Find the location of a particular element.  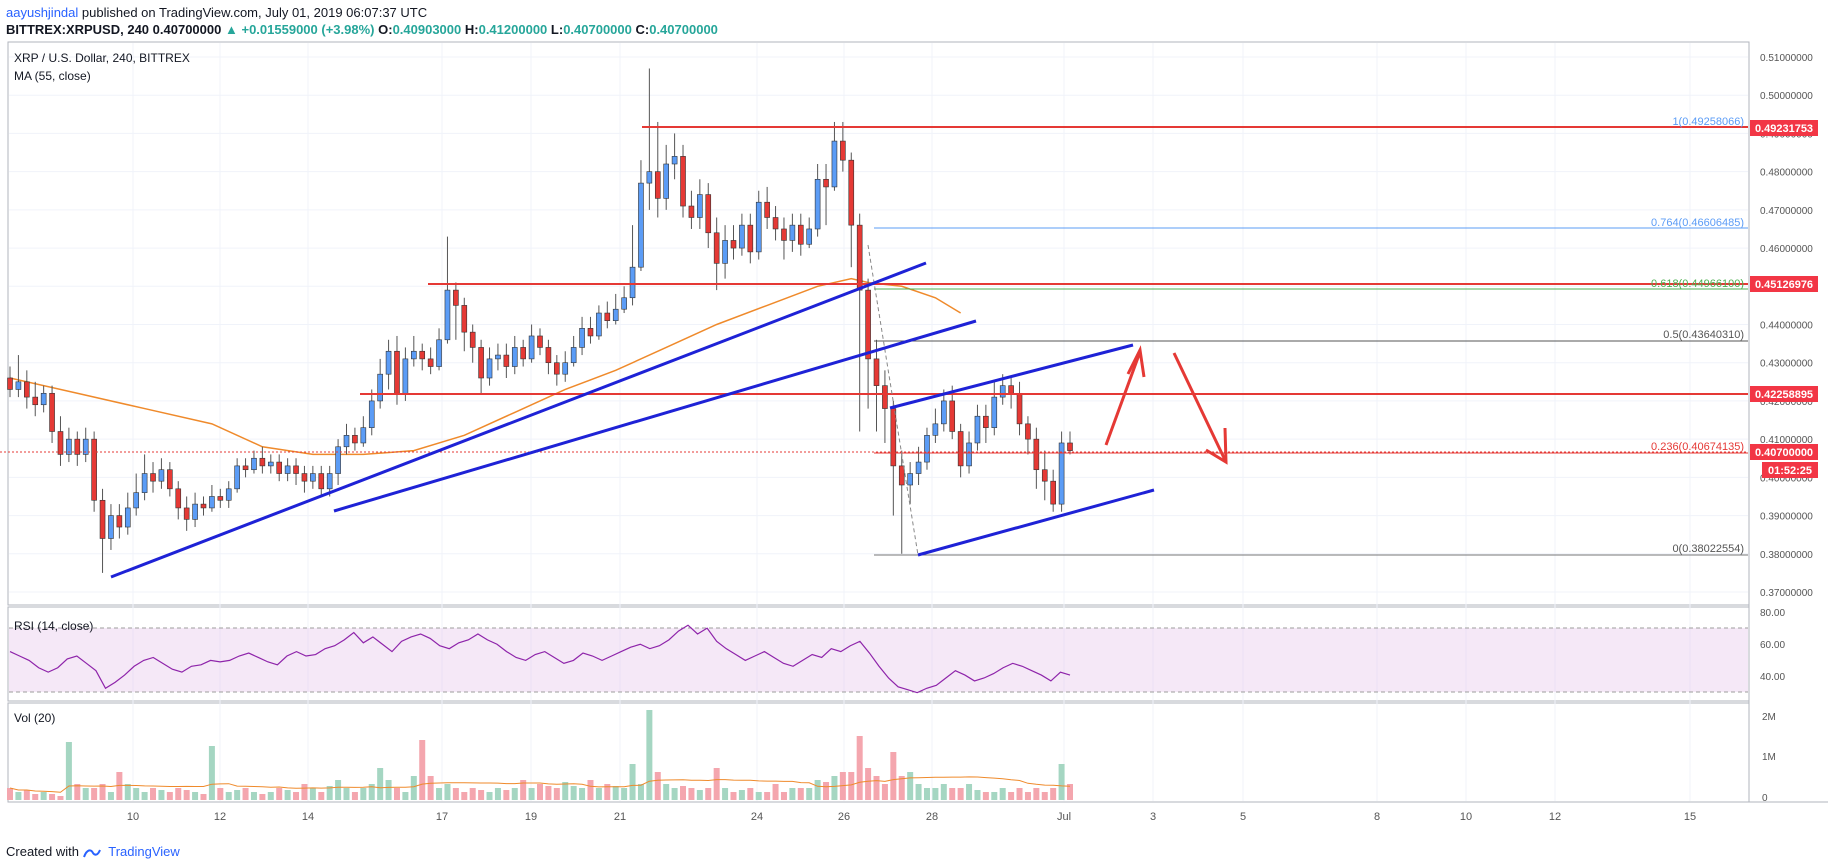

footer: Created with TradingView is located at coordinates (93, 851).